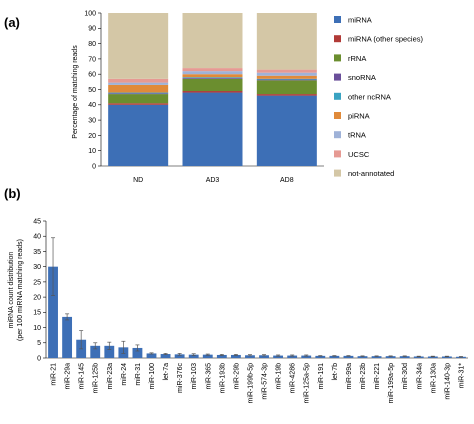 The height and width of the screenshot is (424, 474). What do you see at coordinates (82, 376) in the screenshot?
I see `x-tick-label-b: miR-145` at bounding box center [82, 376].